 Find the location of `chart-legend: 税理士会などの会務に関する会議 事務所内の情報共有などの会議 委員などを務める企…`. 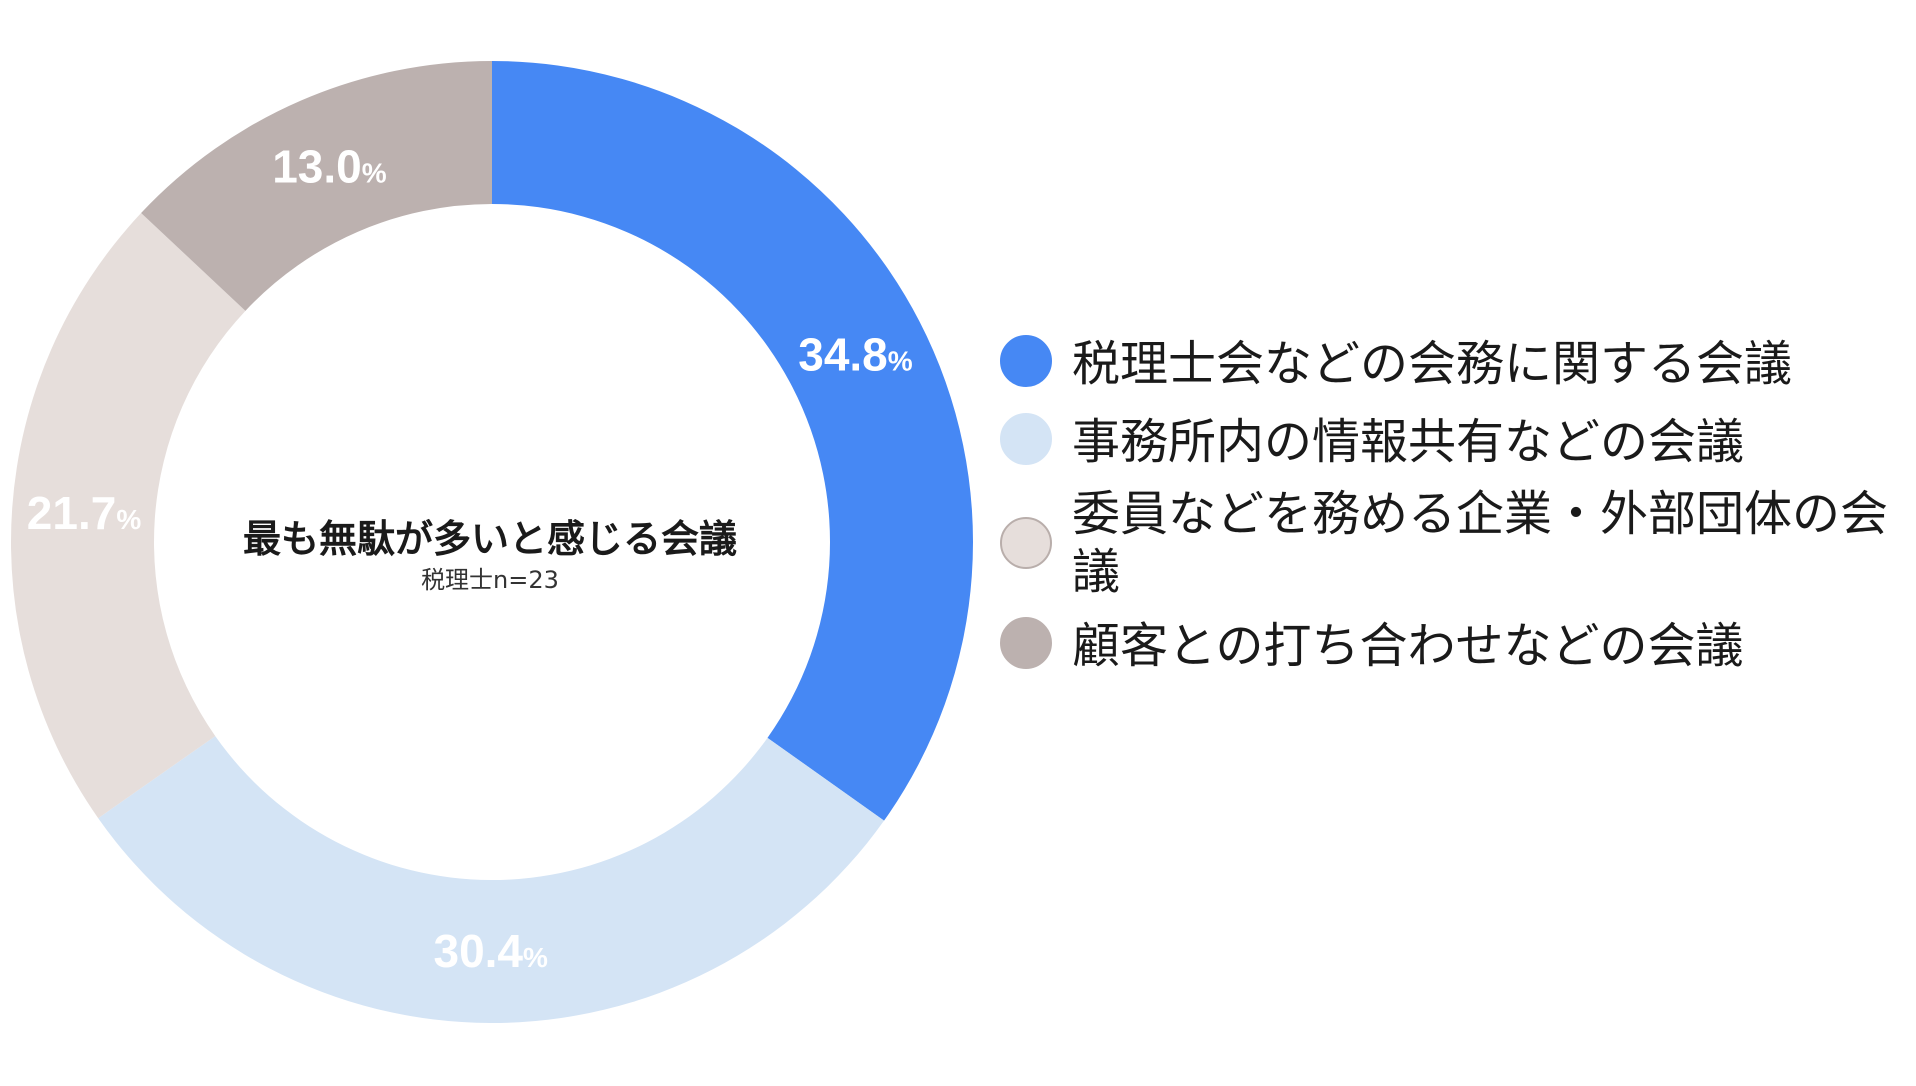

chart-legend: 税理士会などの会務に関する会議 事務所内の情報共有などの会議 委員などを務める企… is located at coordinates (1458, 504).